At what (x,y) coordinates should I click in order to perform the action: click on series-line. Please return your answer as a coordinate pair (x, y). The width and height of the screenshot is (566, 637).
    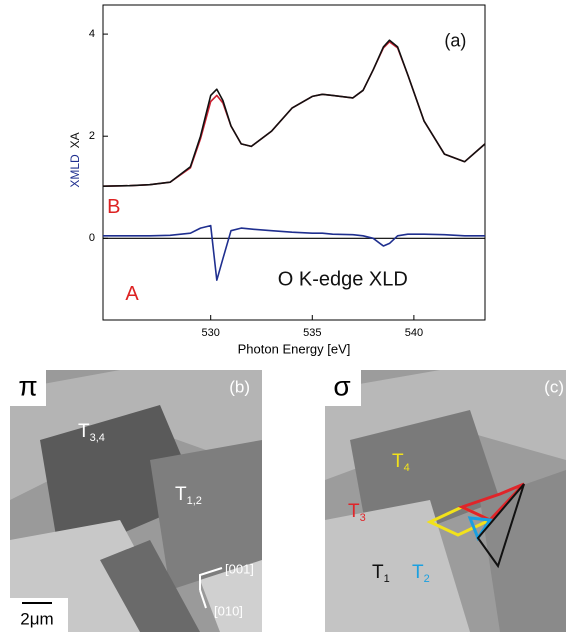
    Looking at the image, I should click on (294, 252).